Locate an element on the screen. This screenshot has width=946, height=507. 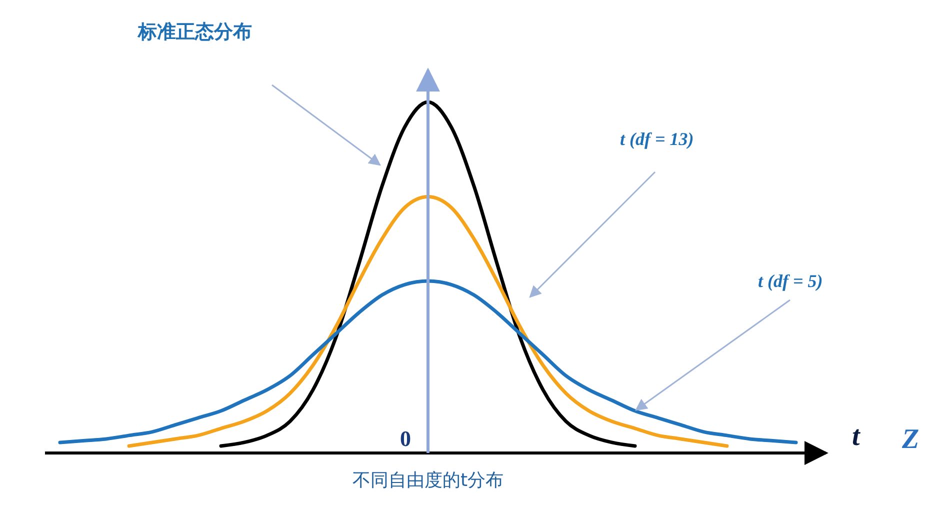
annotation: t (df = 5) is located at coordinates (790, 281).